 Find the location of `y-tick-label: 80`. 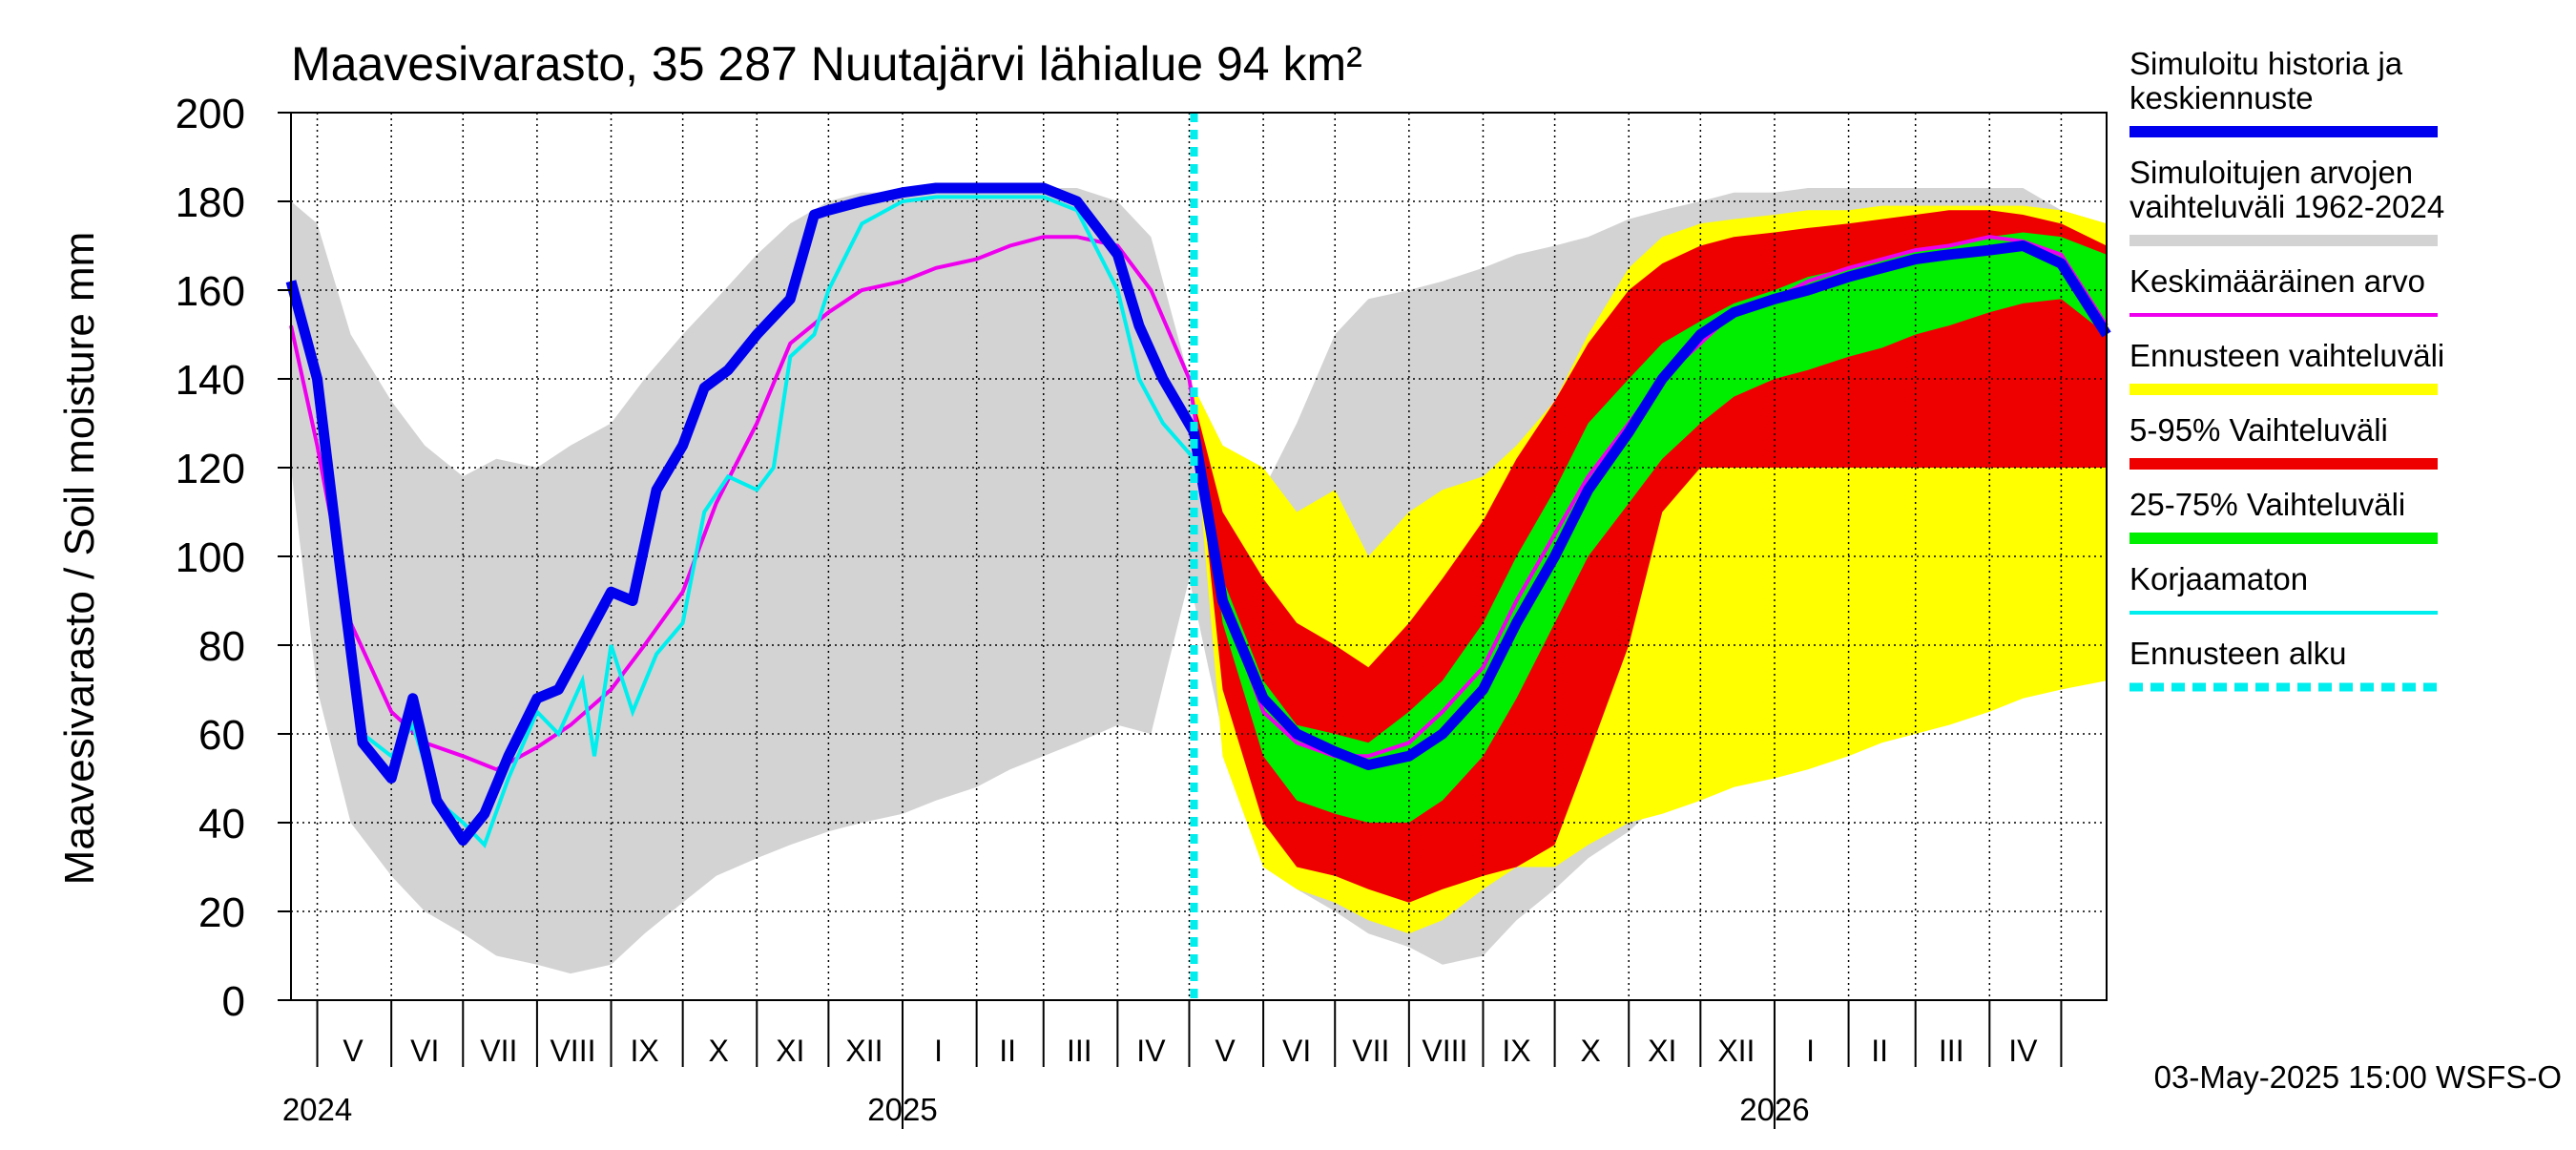

y-tick-label: 80 is located at coordinates (221, 646).